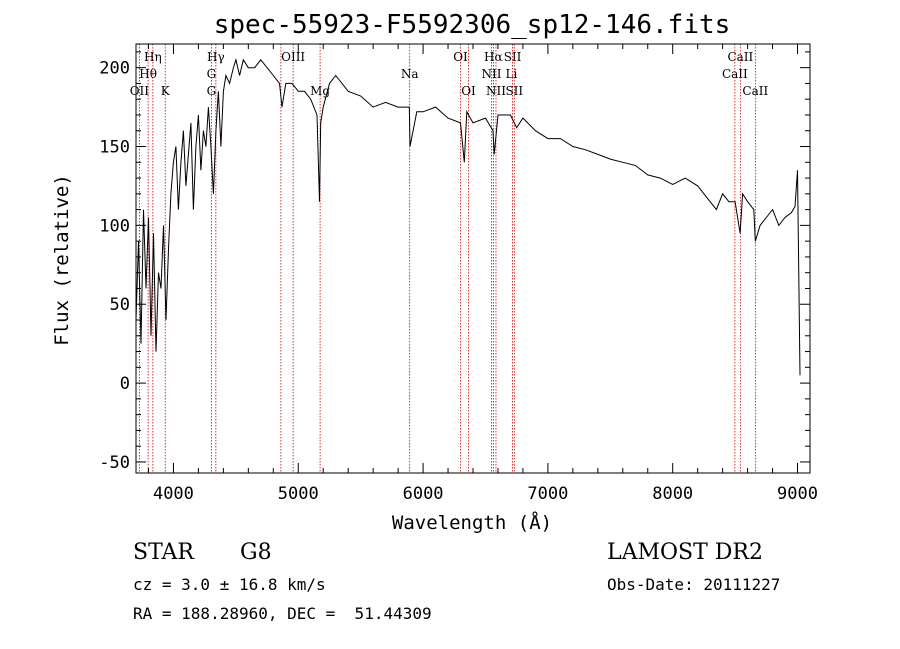 Image resolution: width=900 pixels, height=649 pixels. I want to click on y-axis-label: Flux (relative), so click(62, 260).